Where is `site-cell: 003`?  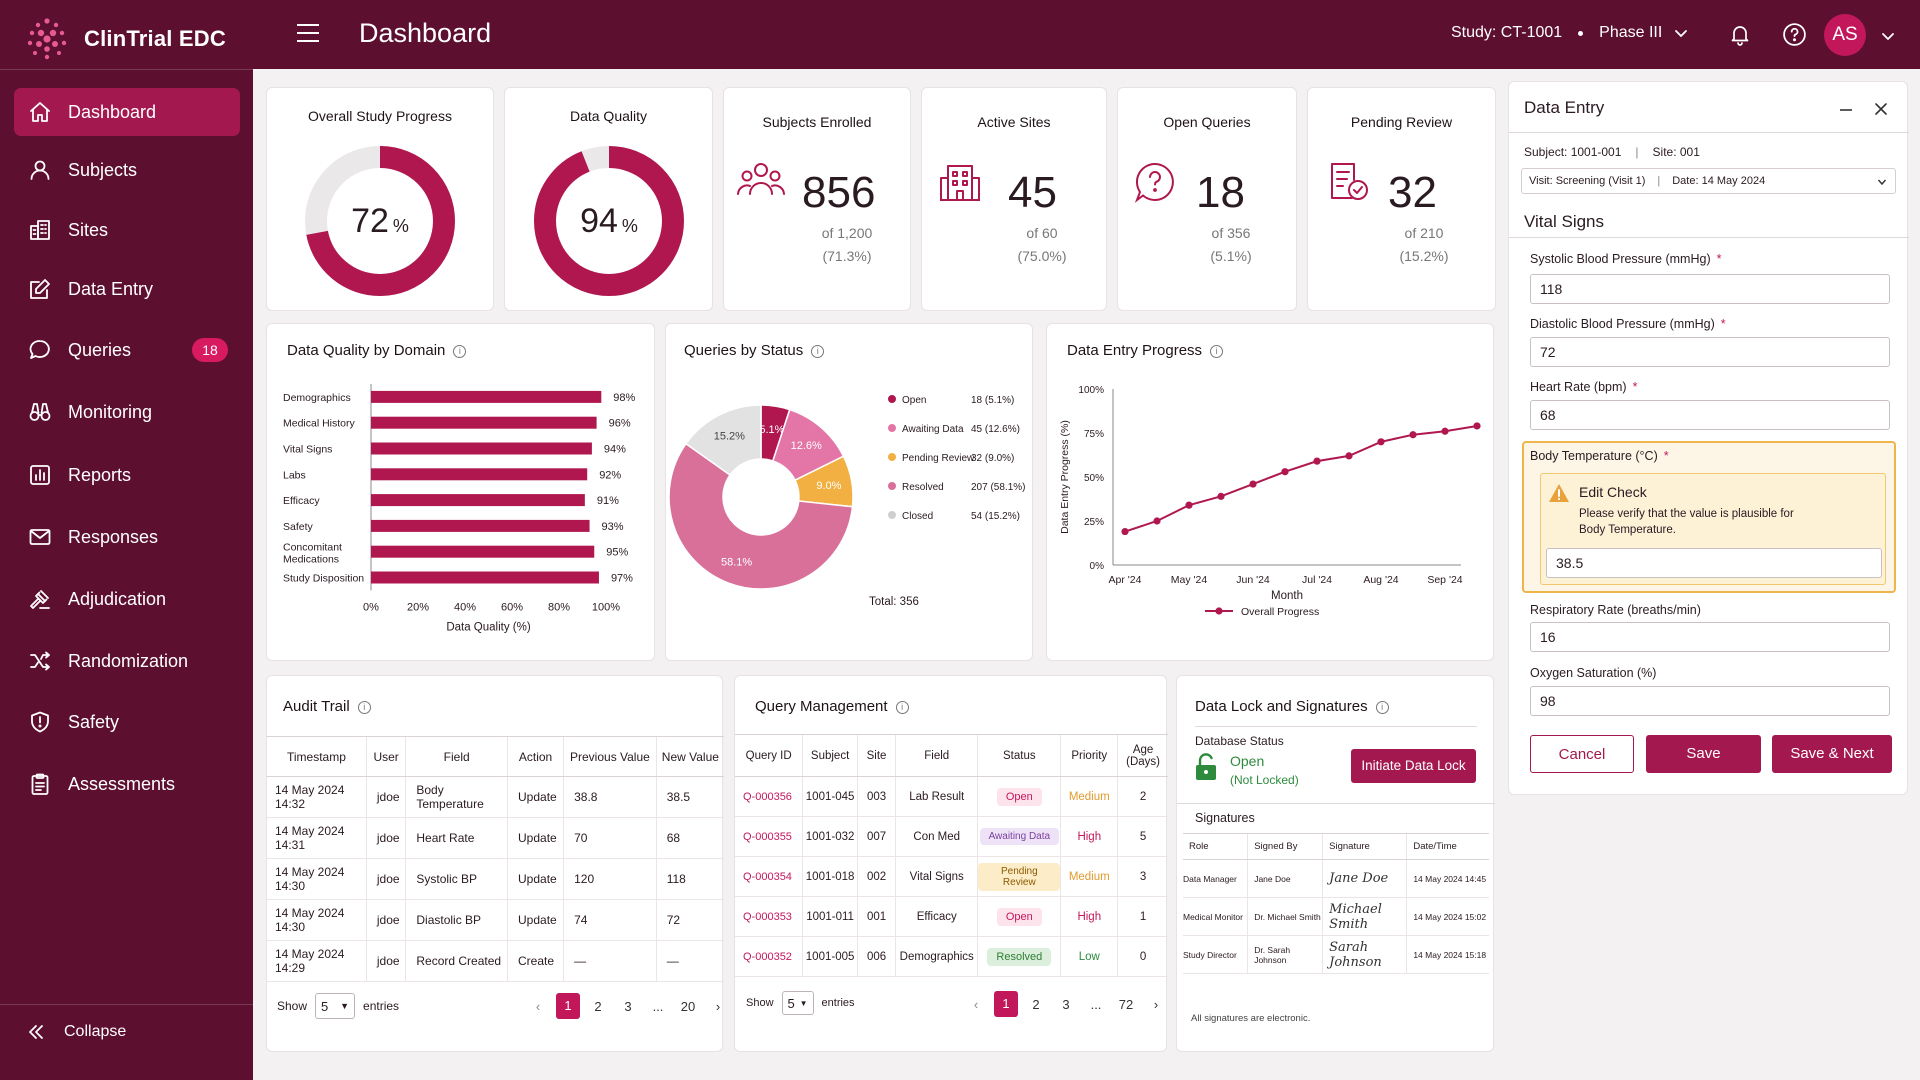
site-cell: 003 is located at coordinates (876, 796).